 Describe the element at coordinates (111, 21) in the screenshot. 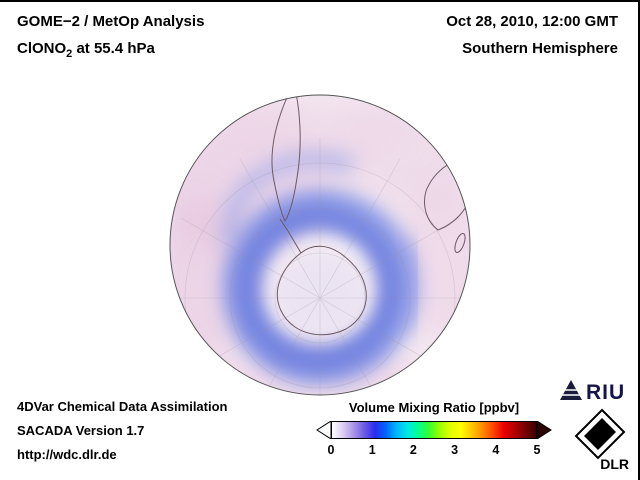

I see `analysis-title: GOME−2 / MetOp Analysis` at that location.